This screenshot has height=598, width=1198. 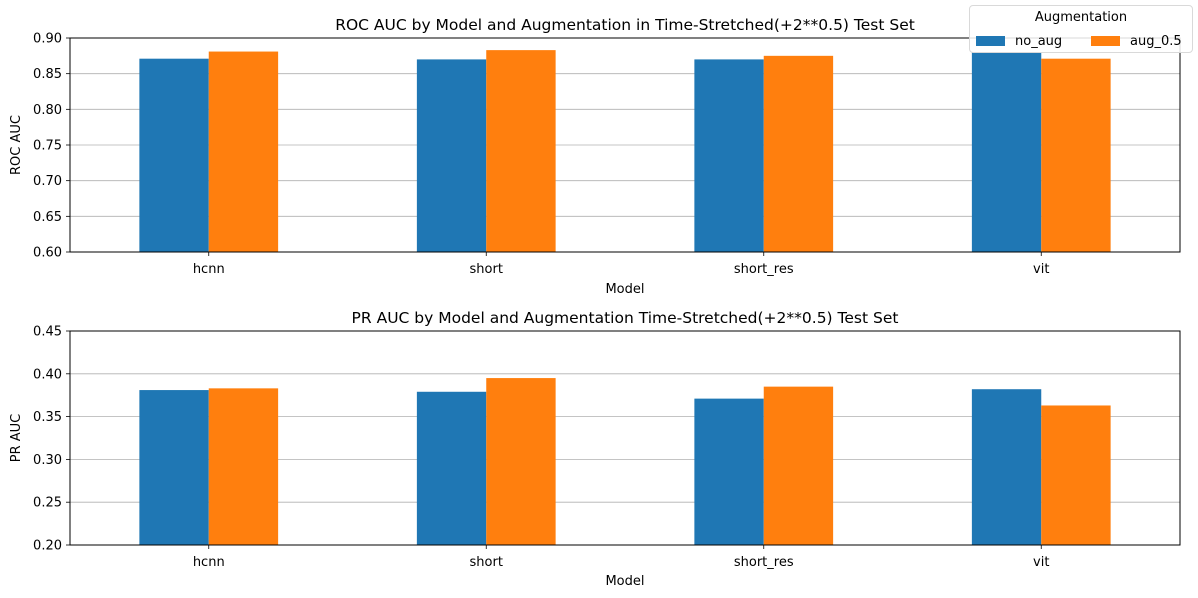 I want to click on y-tick-label: 0.35, so click(x=47, y=417).